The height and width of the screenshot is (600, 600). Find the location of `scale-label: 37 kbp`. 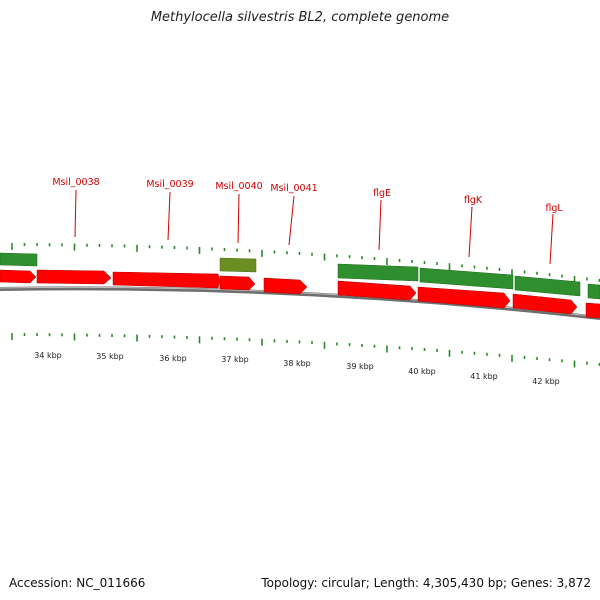

scale-label: 37 kbp is located at coordinates (235, 359).